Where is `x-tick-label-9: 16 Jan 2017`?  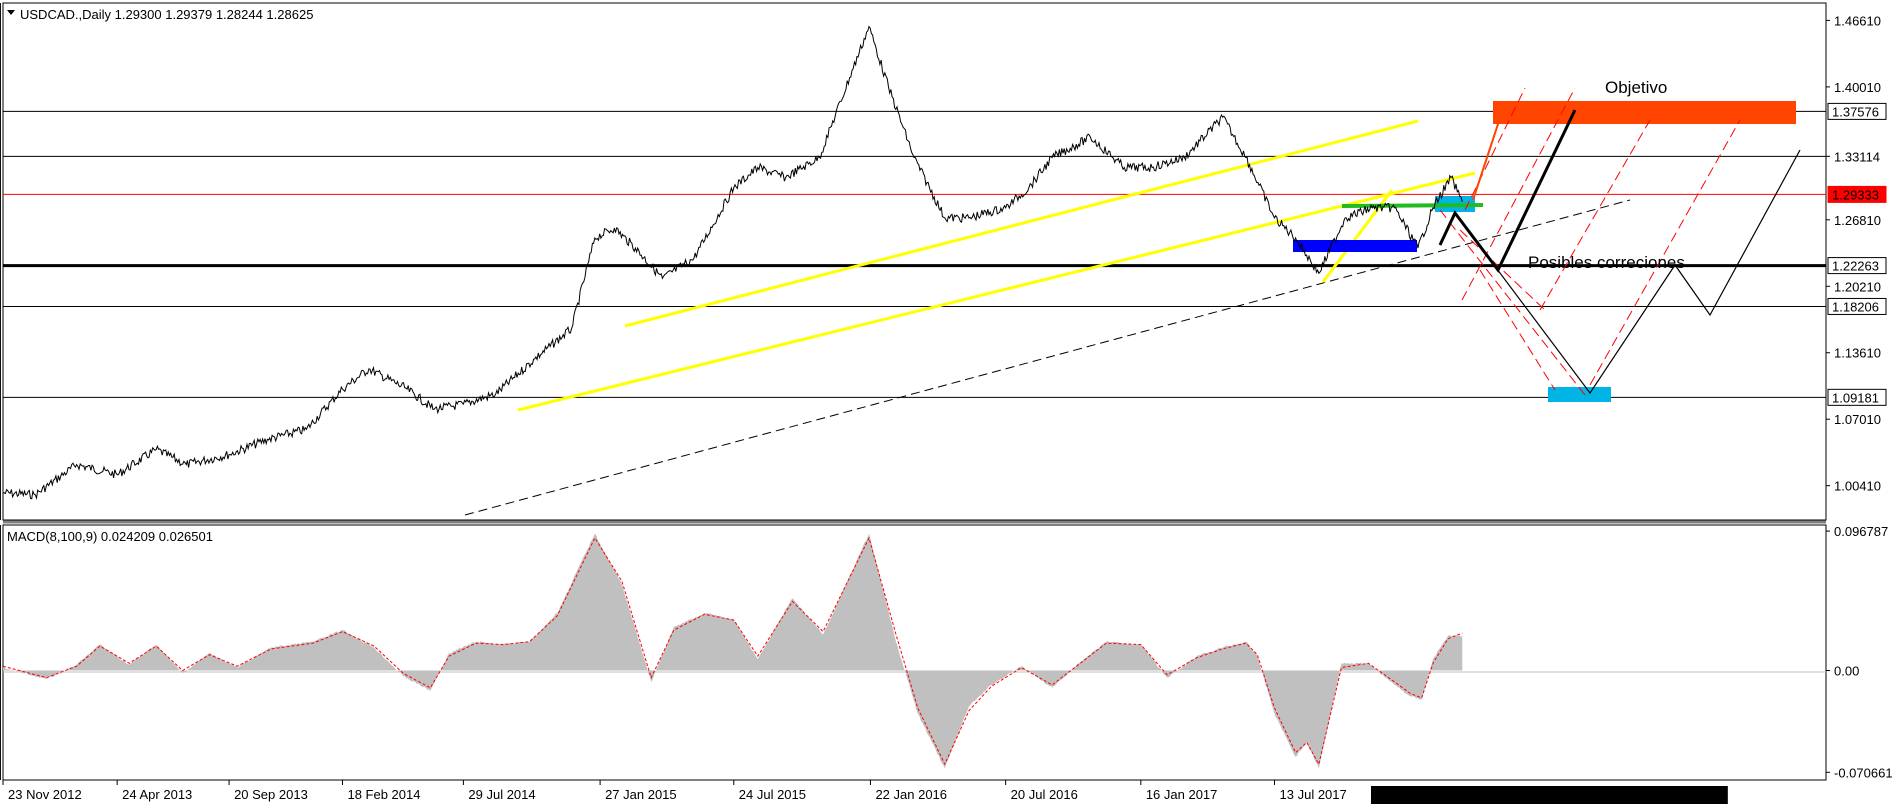
x-tick-label-9: 16 Jan 2017 is located at coordinates (1182, 794).